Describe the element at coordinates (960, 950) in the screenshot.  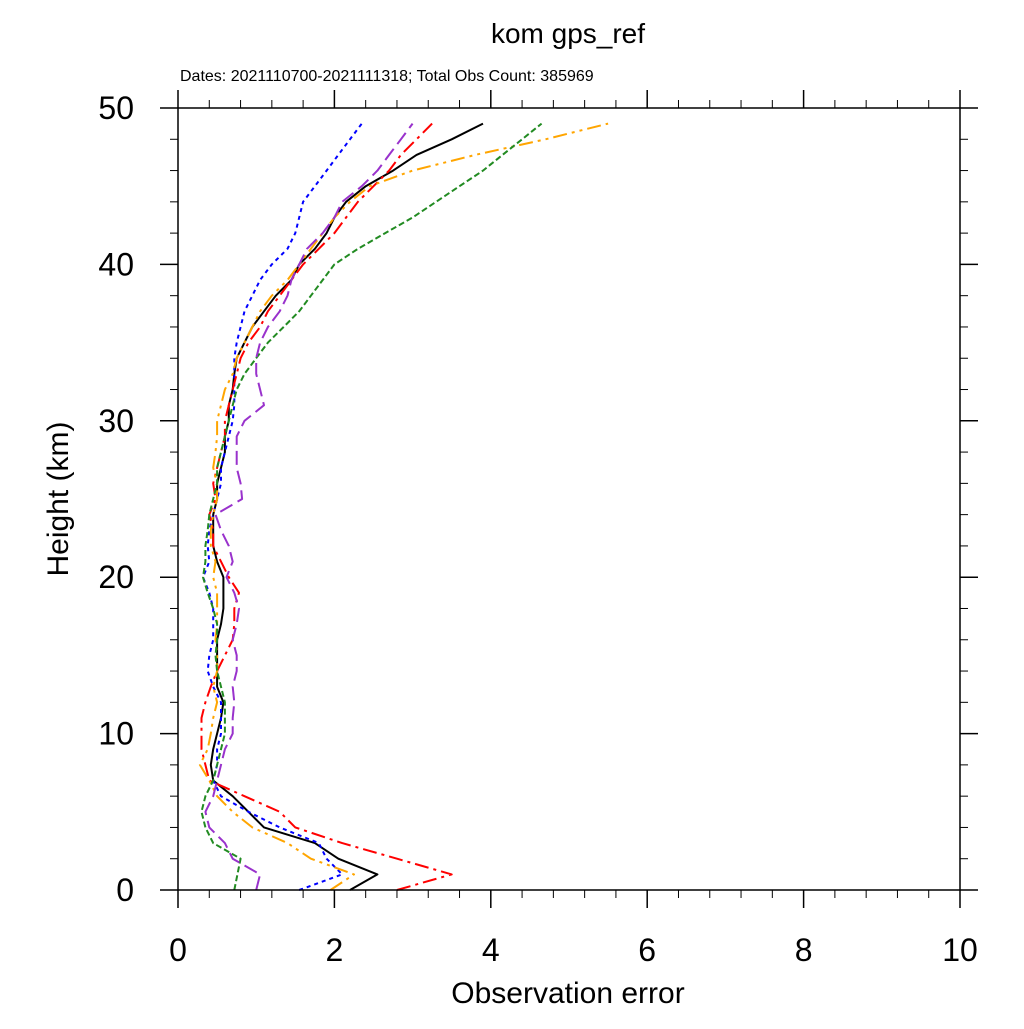
I see `x-tick-label: 10` at that location.